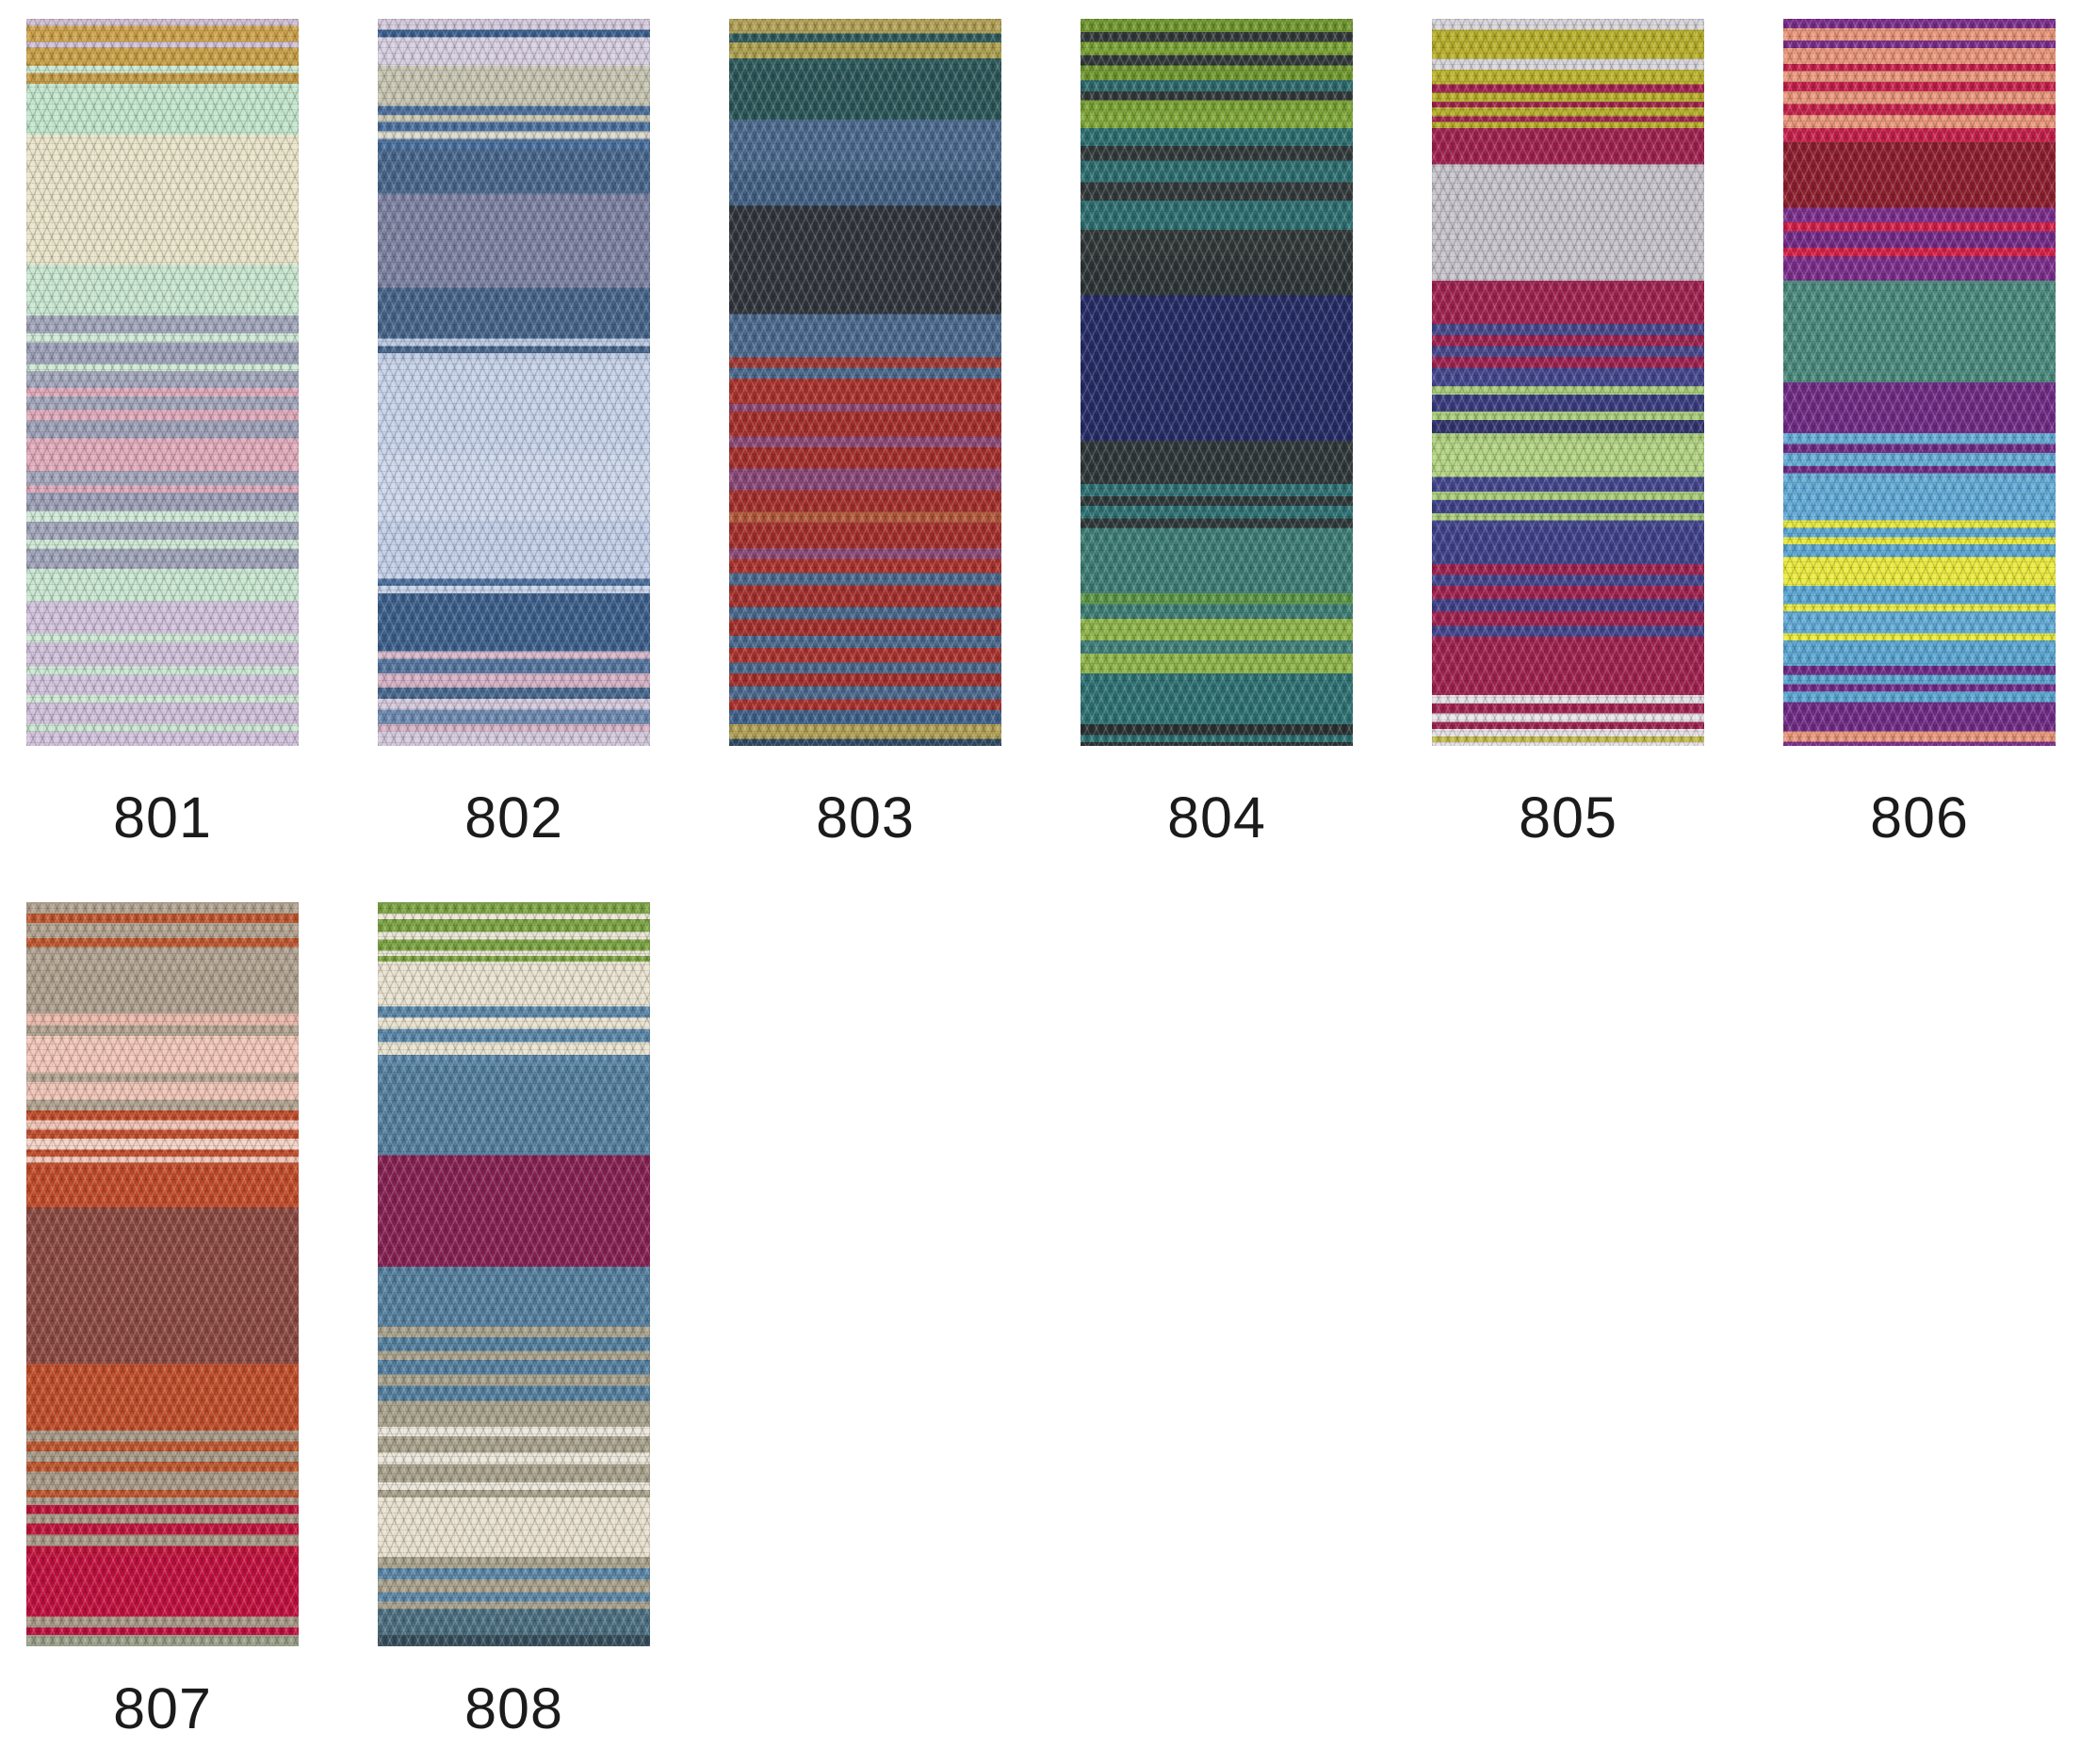 The image size is (2081, 1764). I want to click on swatch-cell: 808, so click(514, 1330).